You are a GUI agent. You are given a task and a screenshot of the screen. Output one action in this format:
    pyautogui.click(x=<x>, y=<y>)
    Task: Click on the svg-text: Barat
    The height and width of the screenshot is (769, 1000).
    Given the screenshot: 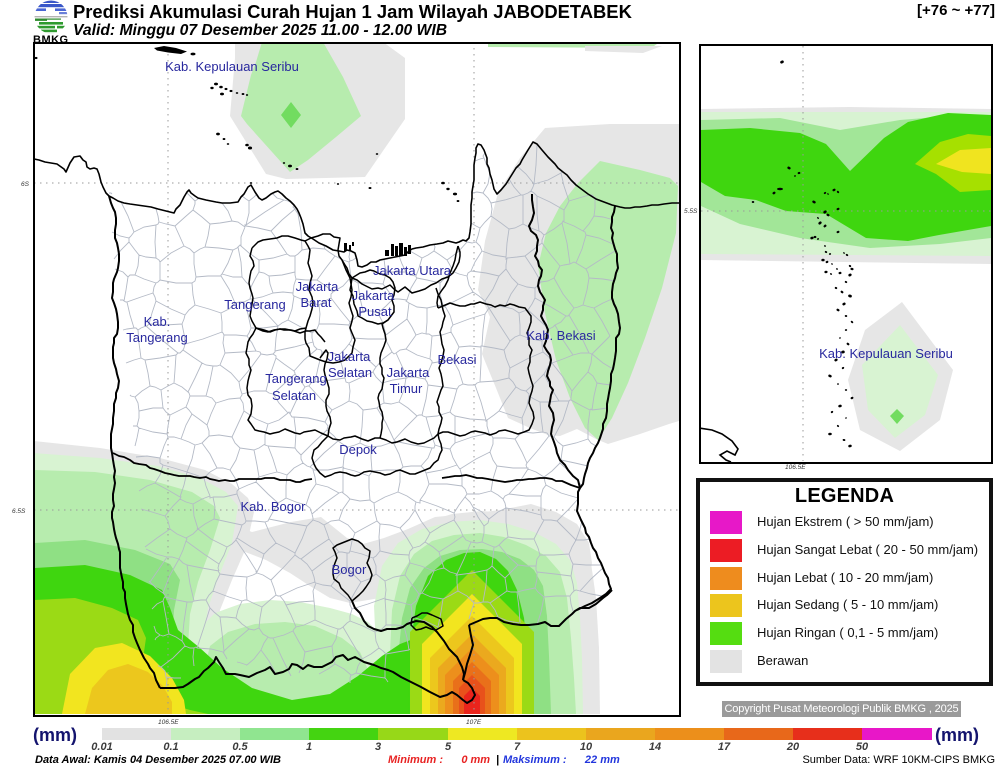 What is the action you would take?
    pyautogui.click(x=315, y=302)
    